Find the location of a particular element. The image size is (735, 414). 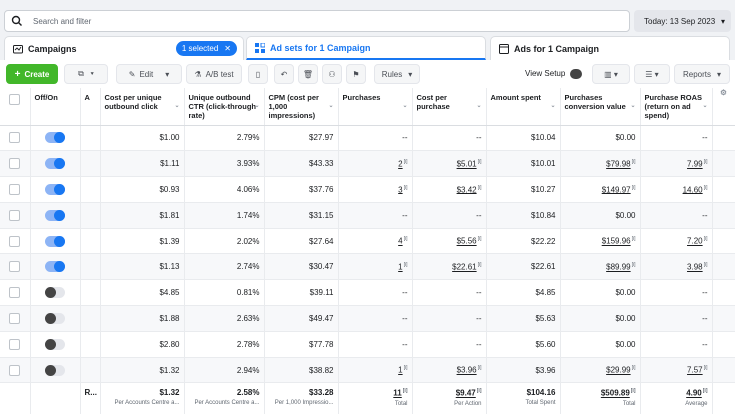

ab-test-button: ⚗ A/B test is located at coordinates (214, 74).